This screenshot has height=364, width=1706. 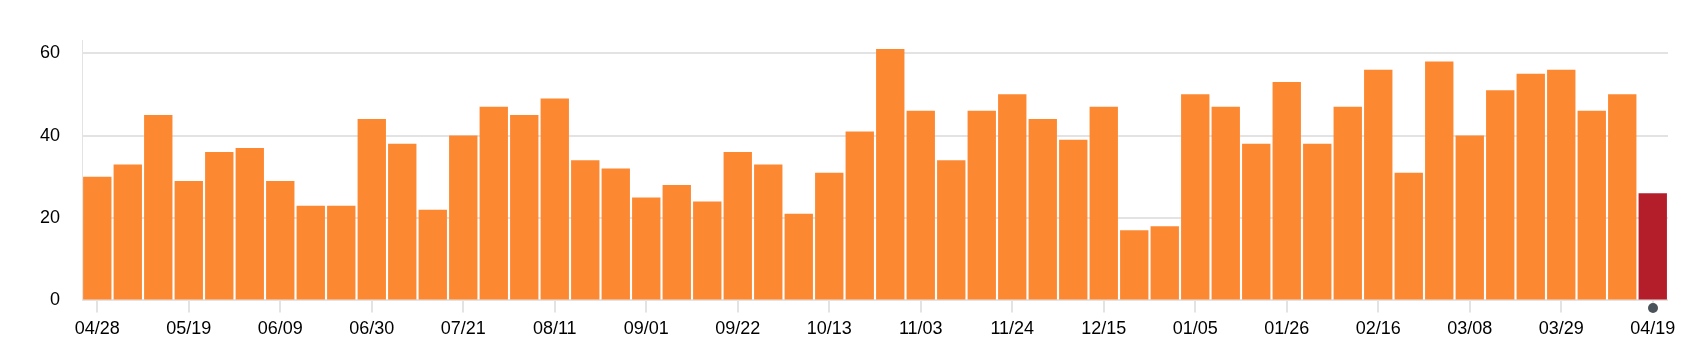 What do you see at coordinates (1653, 328) in the screenshot?
I see `x-tick-label: 04/19` at bounding box center [1653, 328].